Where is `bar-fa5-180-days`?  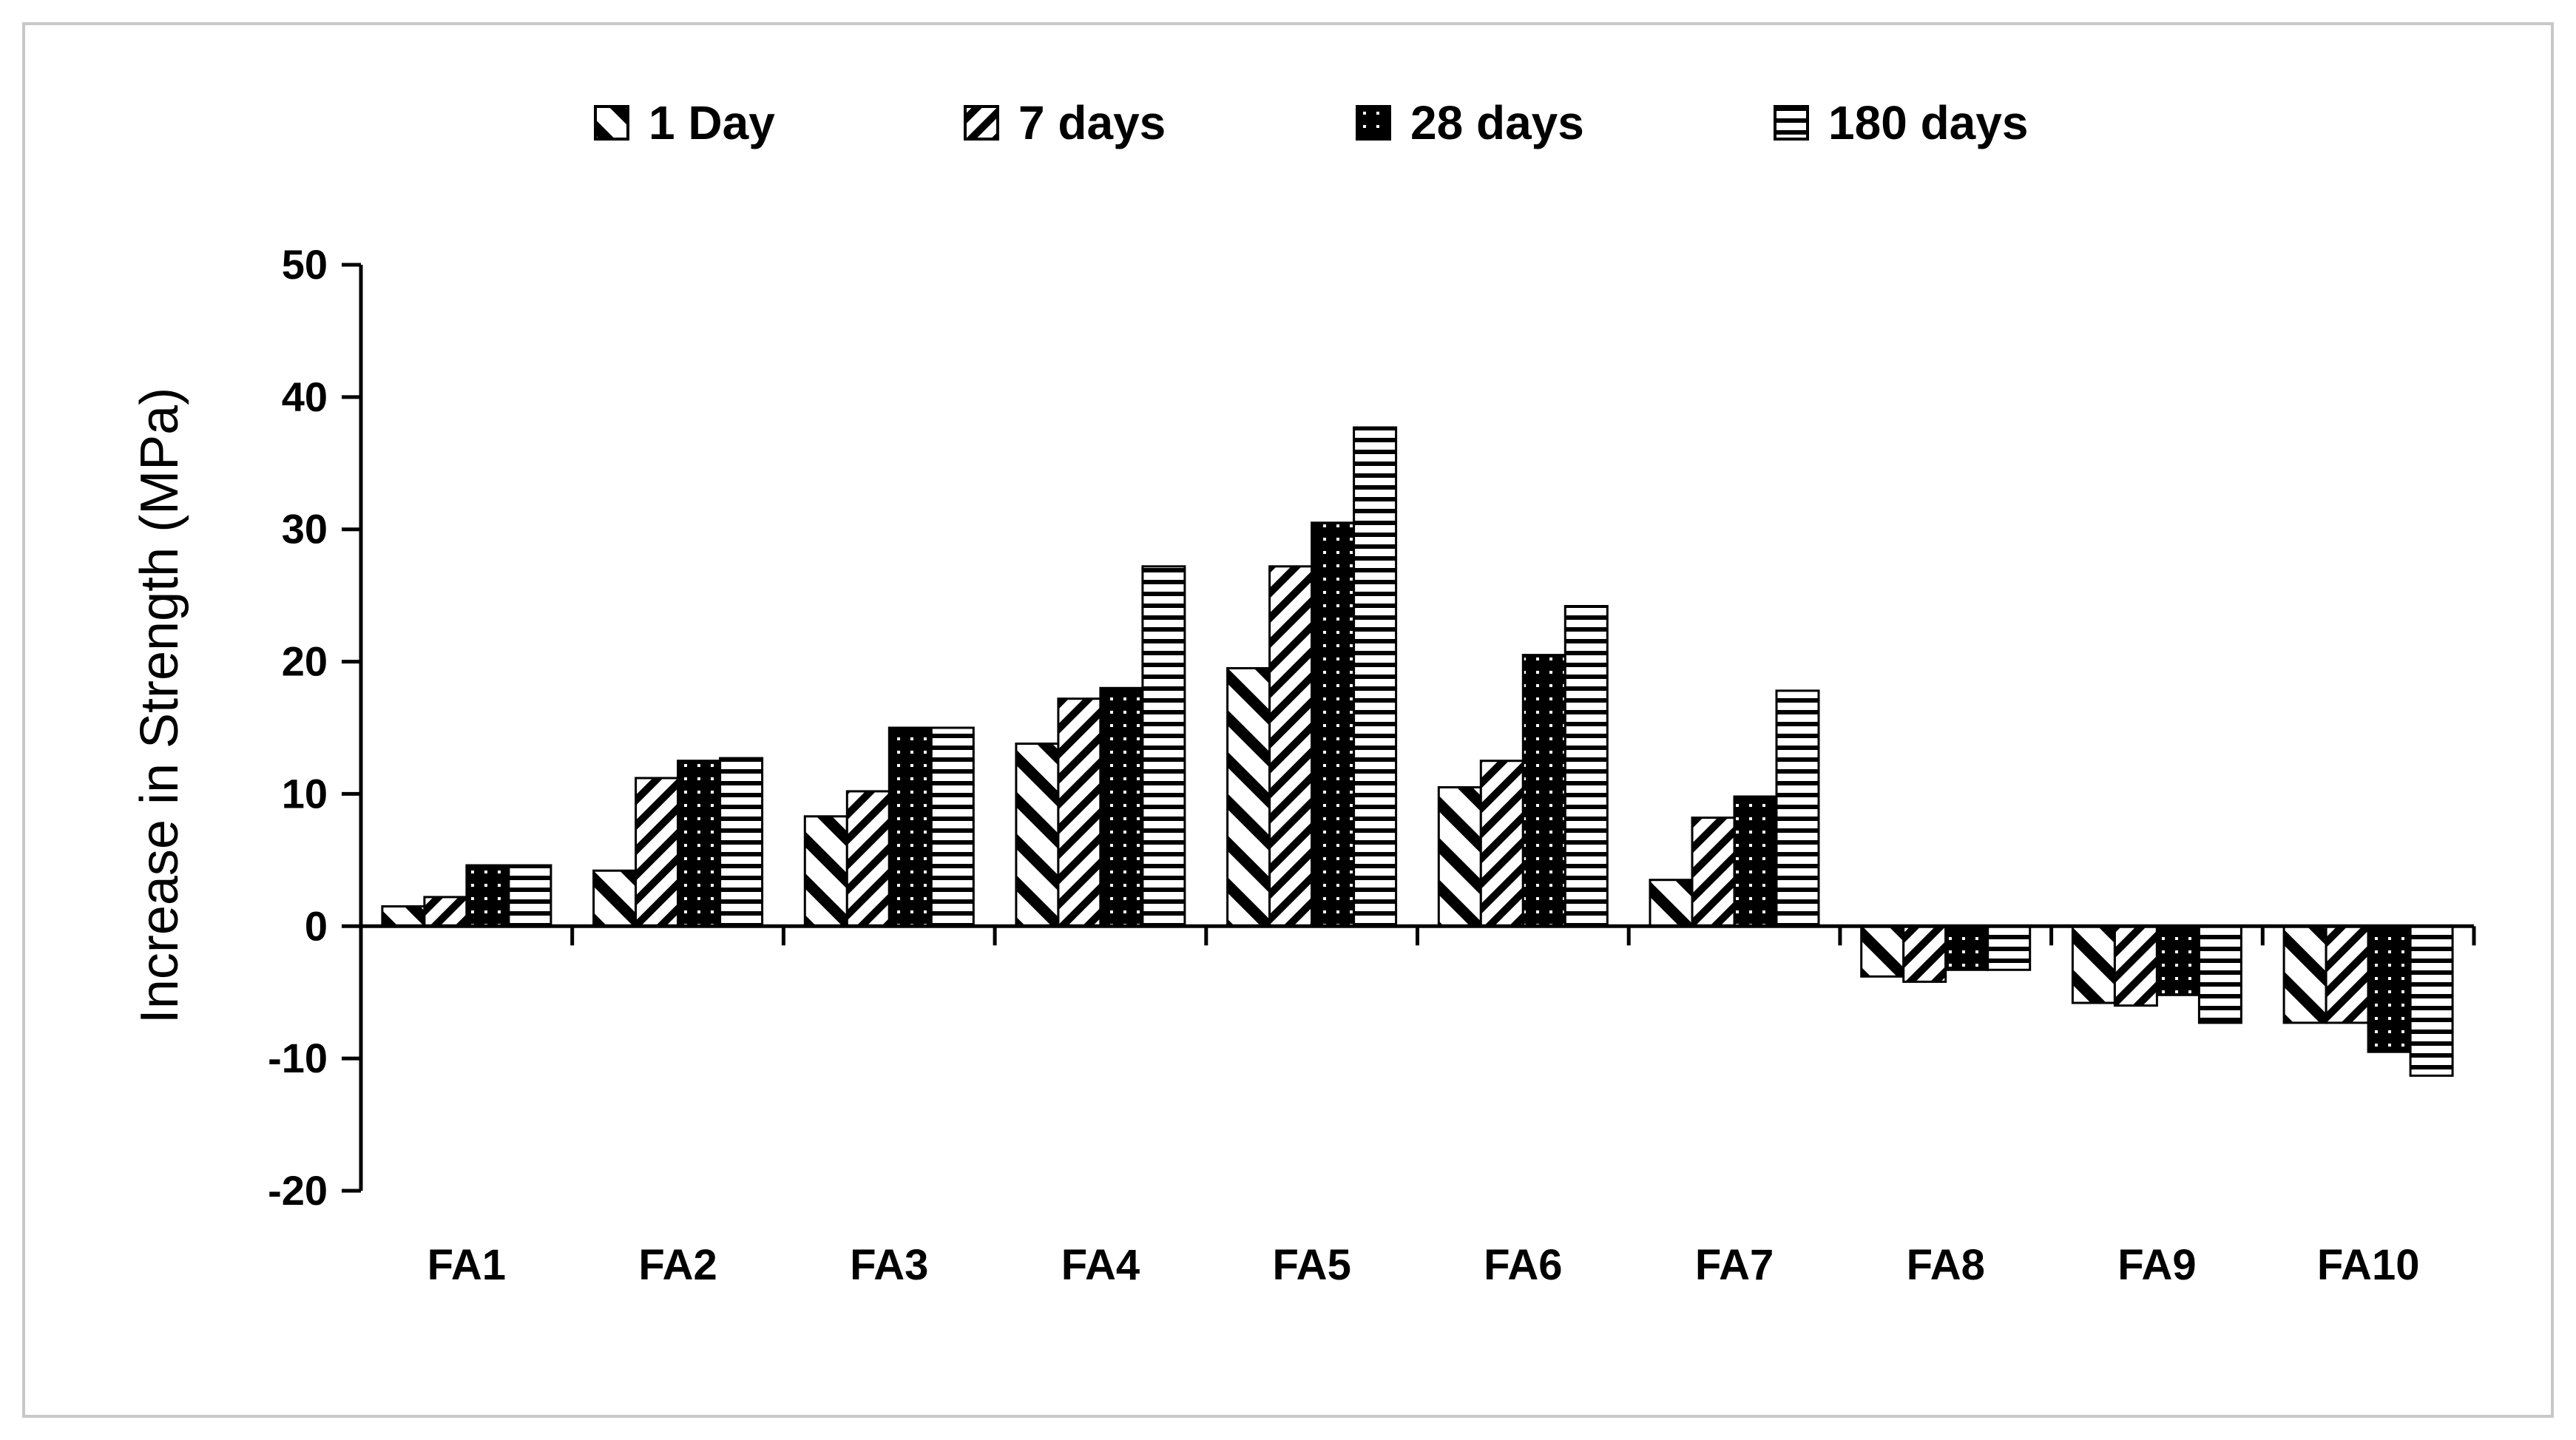
bar-fa5-180-days is located at coordinates (1375, 676).